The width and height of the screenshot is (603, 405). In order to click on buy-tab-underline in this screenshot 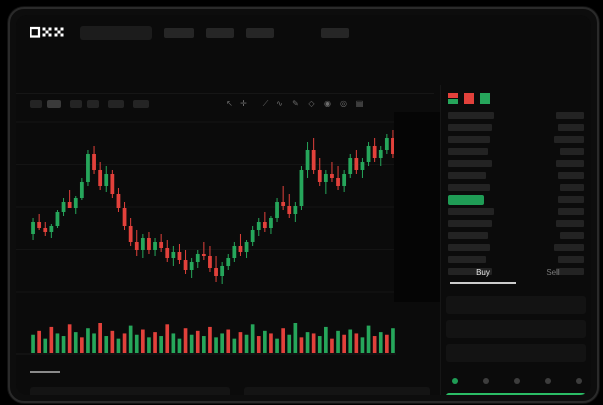, I will do `click(483, 283)`.